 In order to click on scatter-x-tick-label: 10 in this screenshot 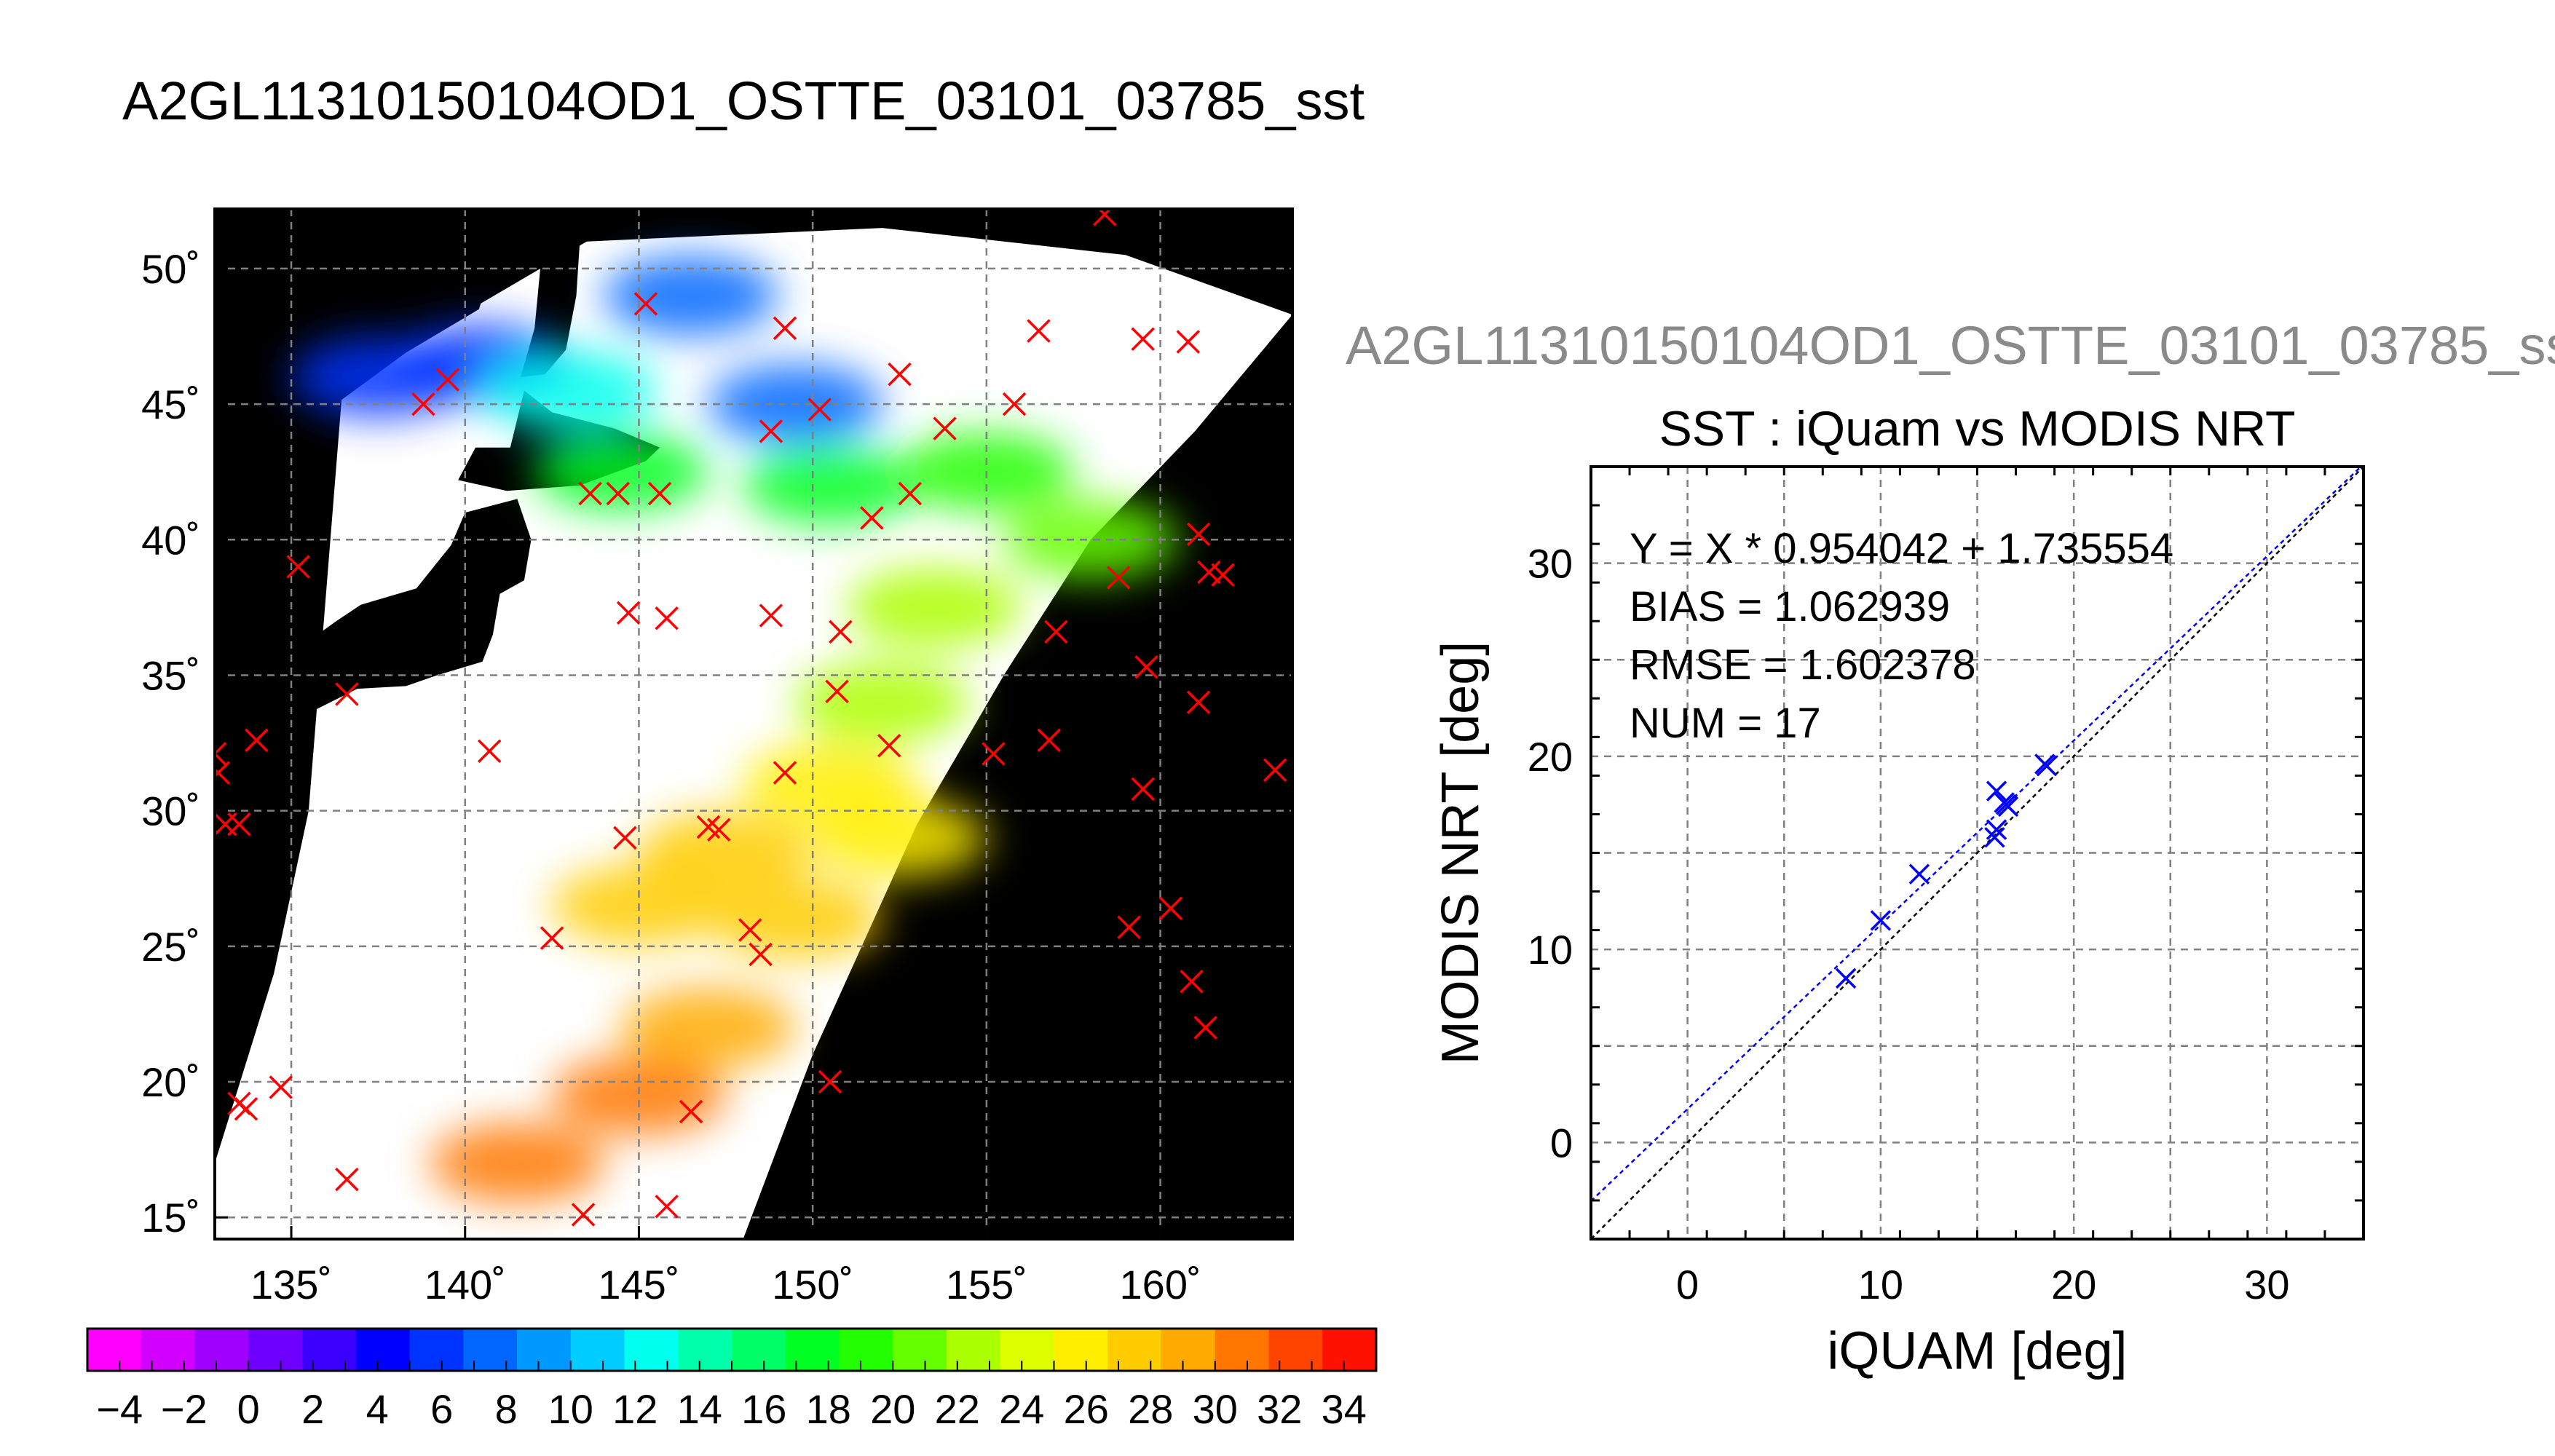, I will do `click(1880, 1284)`.